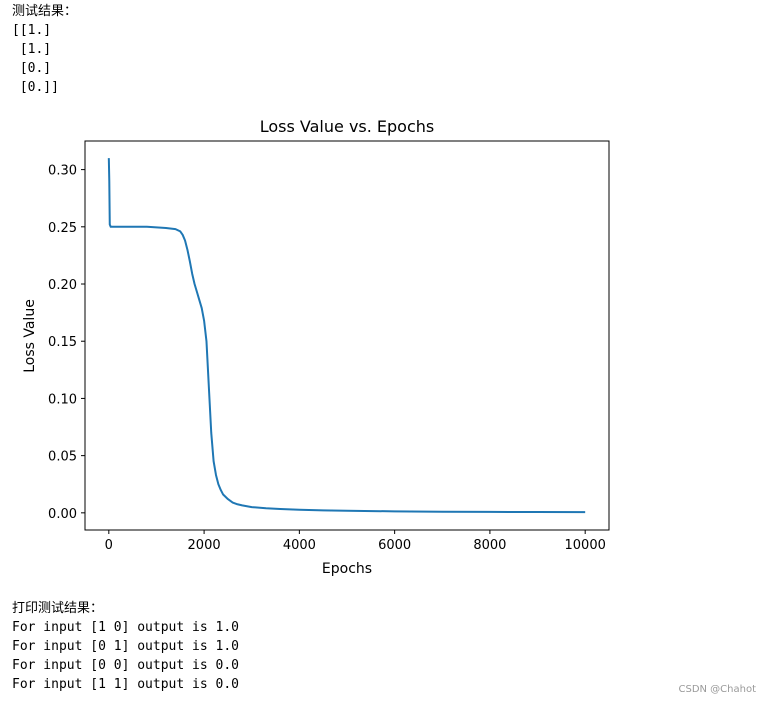 Image resolution: width=771 pixels, height=703 pixels. What do you see at coordinates (355, 541) in the screenshot?
I see `x-axis-ticks: 0 2000 4000 6000 8000 10000` at bounding box center [355, 541].